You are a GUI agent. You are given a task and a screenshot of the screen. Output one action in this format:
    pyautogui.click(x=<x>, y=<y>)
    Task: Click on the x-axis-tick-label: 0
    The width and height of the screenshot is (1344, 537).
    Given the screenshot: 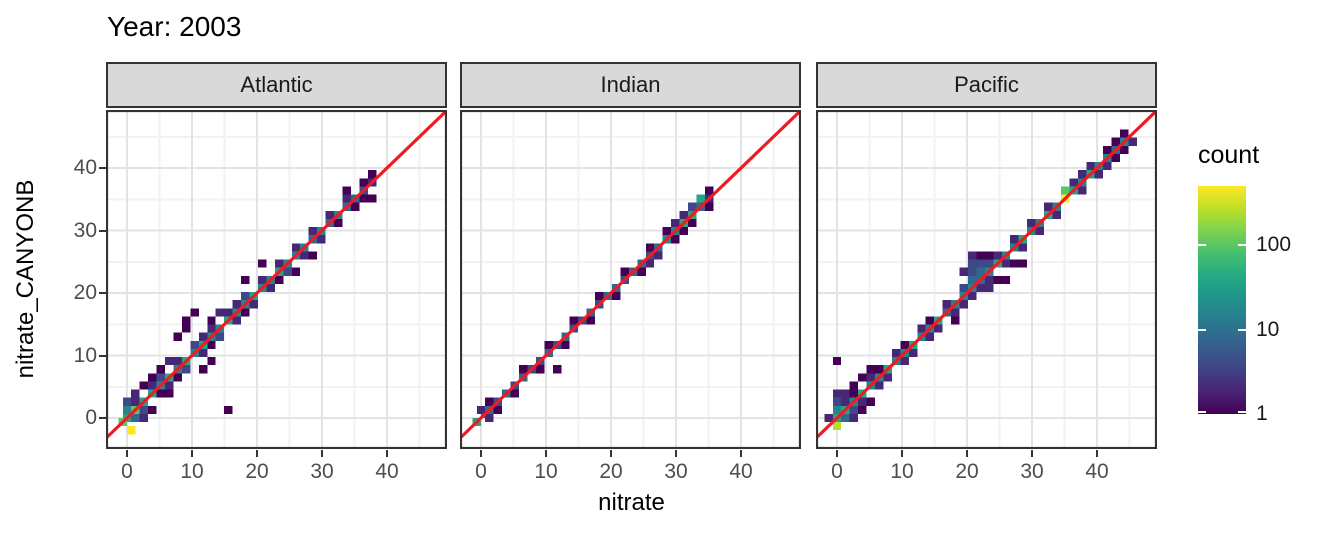 What is the action you would take?
    pyautogui.click(x=127, y=471)
    